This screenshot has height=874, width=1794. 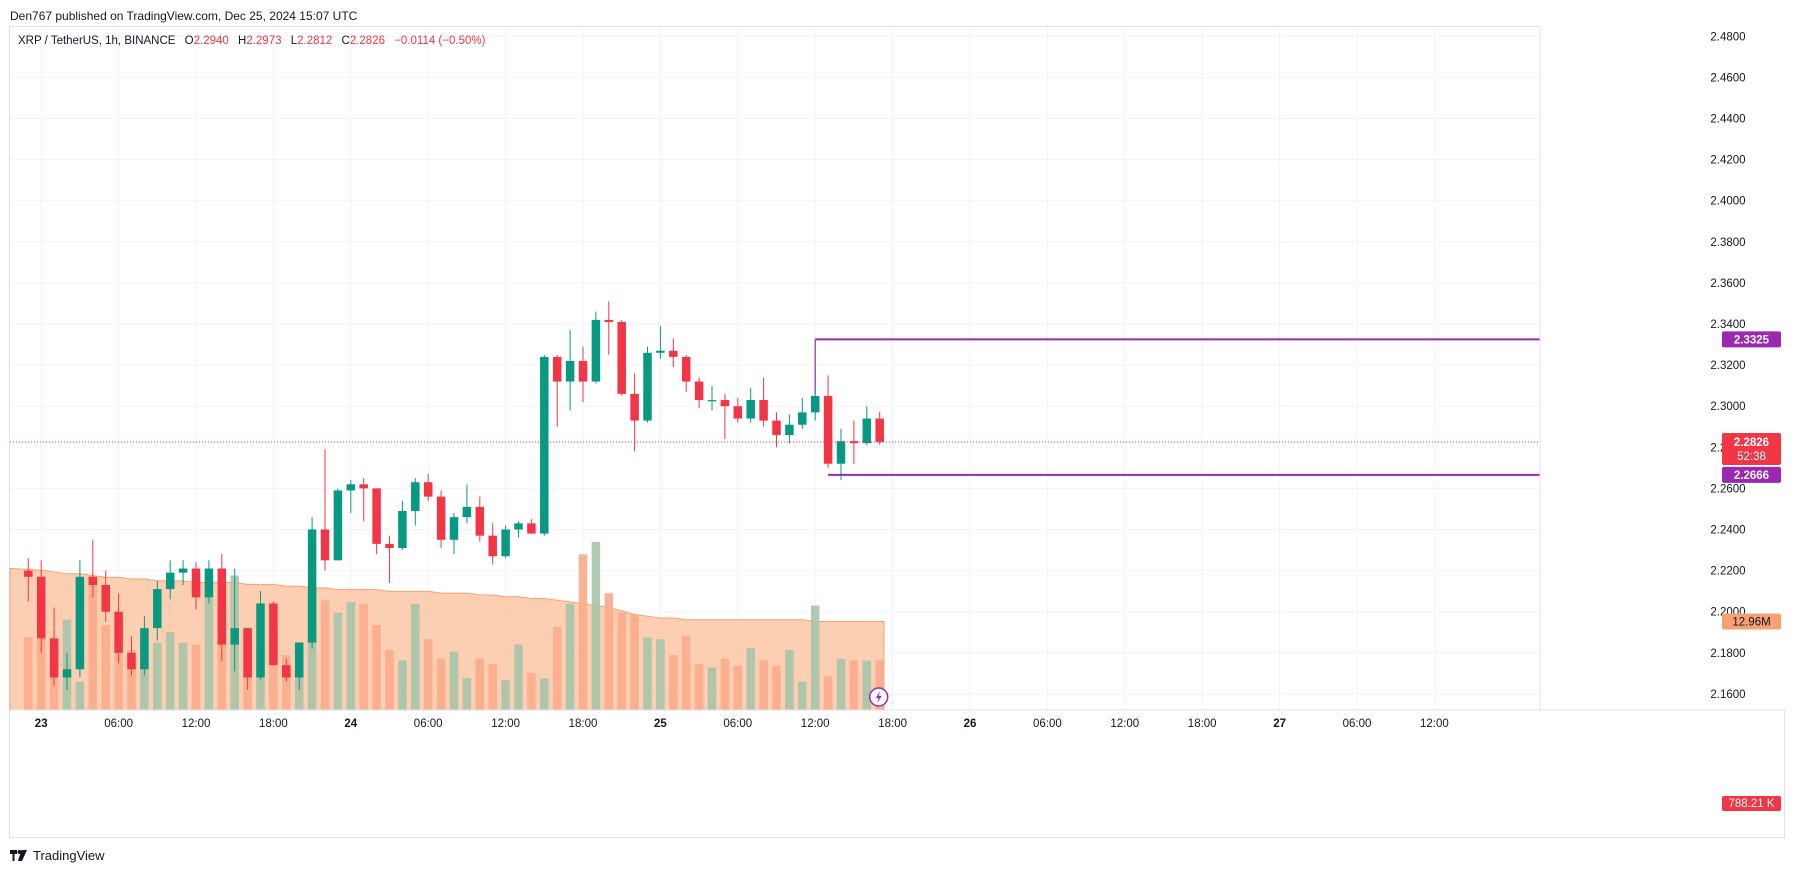 What do you see at coordinates (211, 41) in the screenshot?
I see `legend-open-value: 2.2940` at bounding box center [211, 41].